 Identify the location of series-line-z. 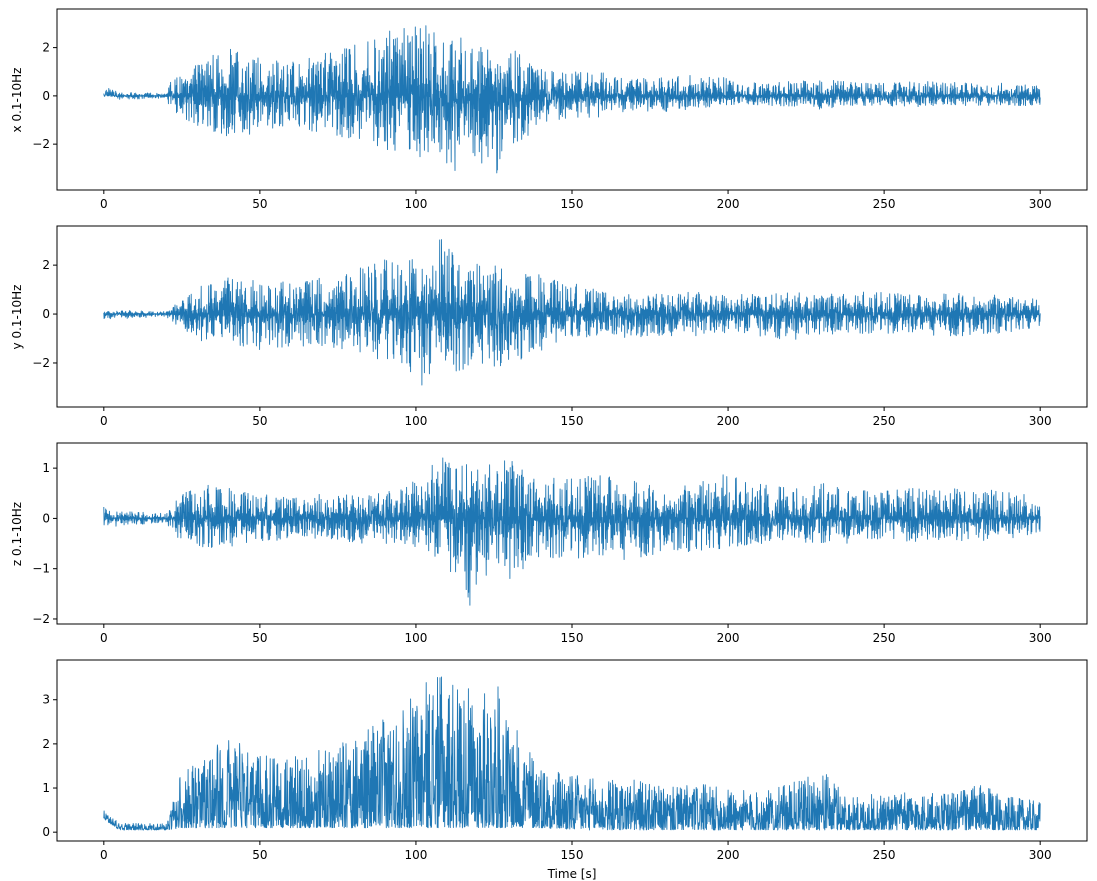
(572, 531).